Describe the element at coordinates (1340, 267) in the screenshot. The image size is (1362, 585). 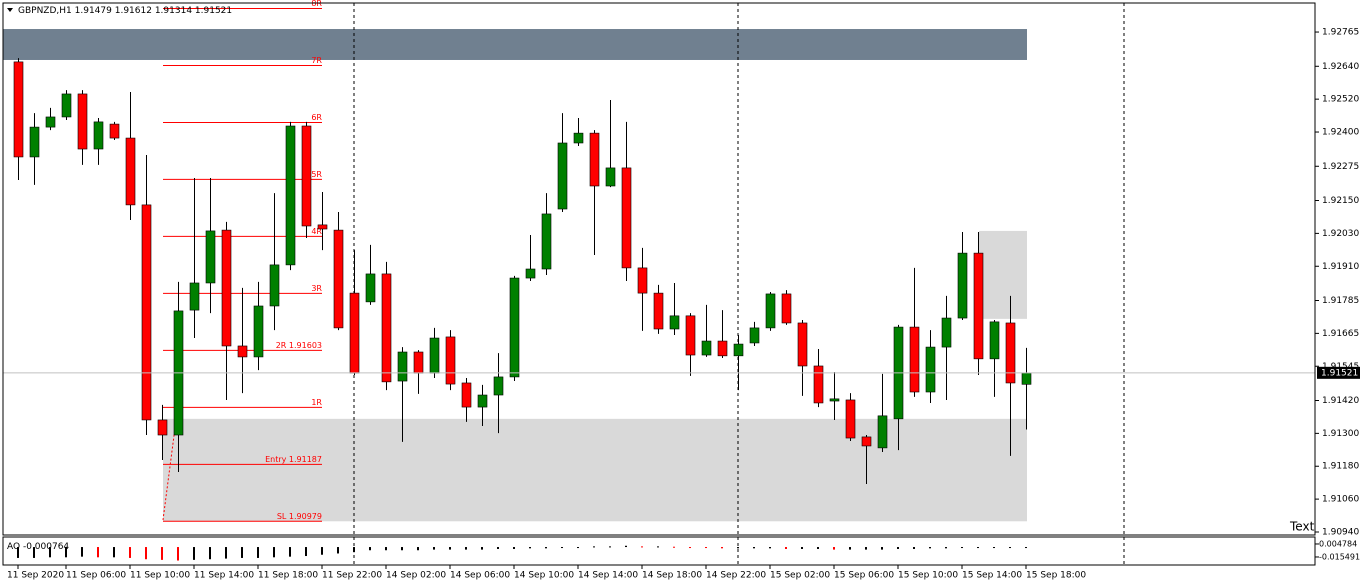
I see `y-tick-label: 1.91910` at that location.